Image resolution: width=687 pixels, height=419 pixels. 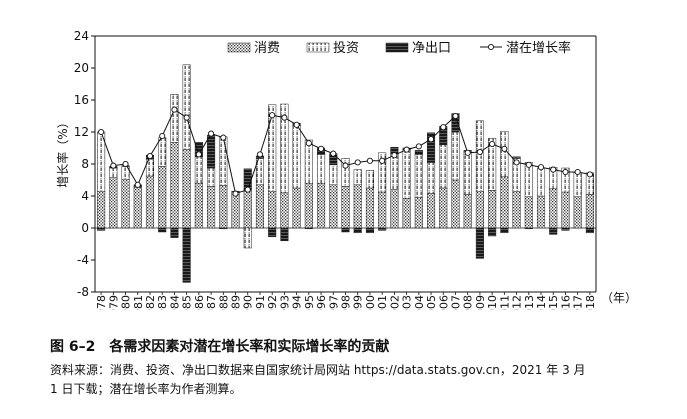 What do you see at coordinates (382, 302) in the screenshot?
I see `x-tick-label: 2001` at bounding box center [382, 302].